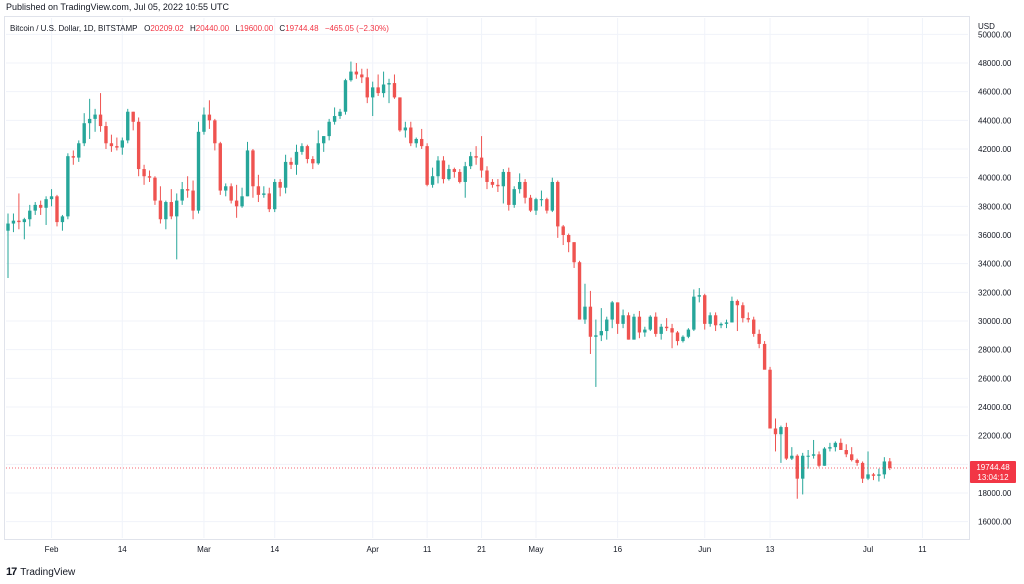  I want to click on currency-label: USD, so click(986, 26).